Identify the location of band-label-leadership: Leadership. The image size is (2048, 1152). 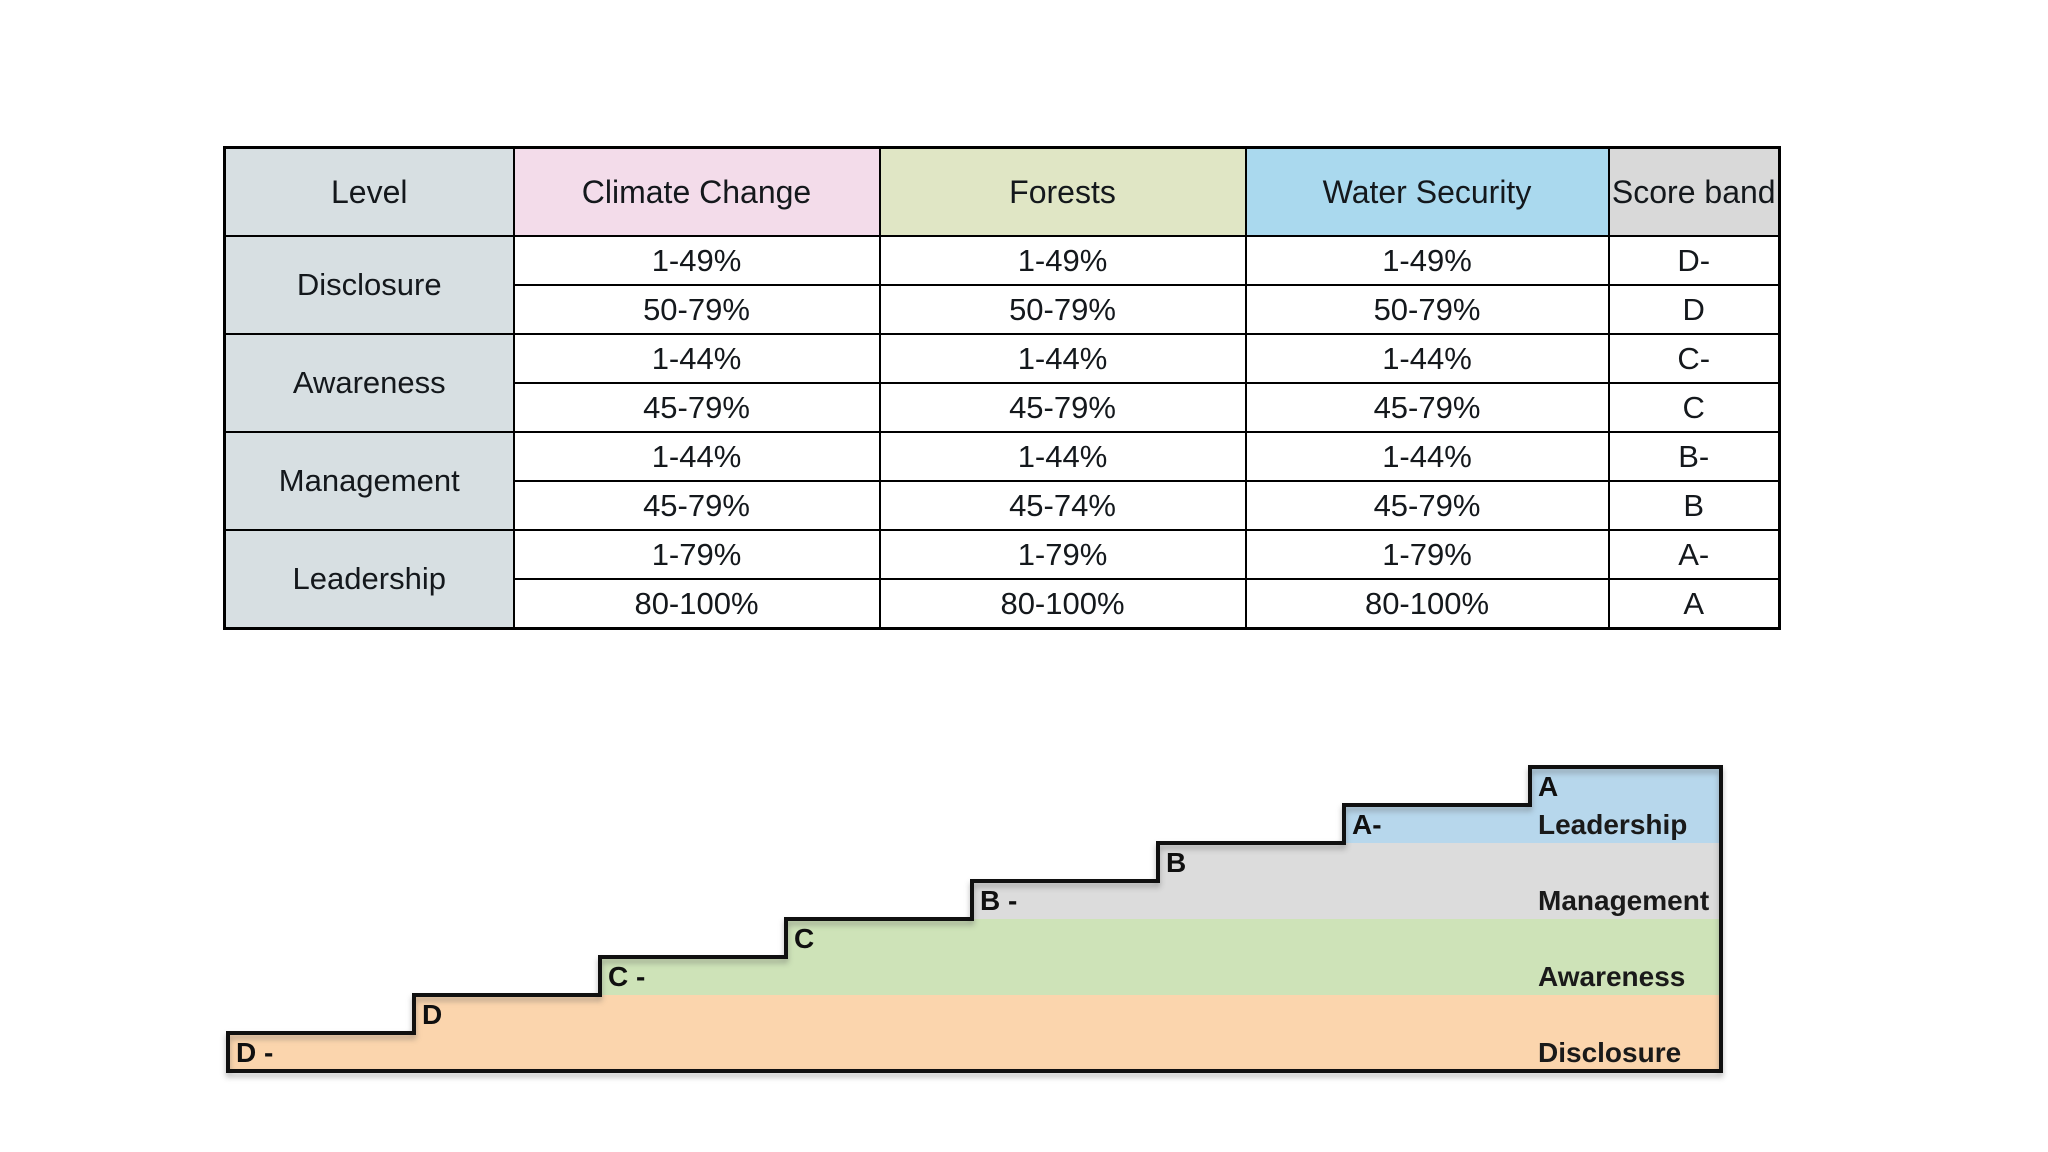
(1612, 824).